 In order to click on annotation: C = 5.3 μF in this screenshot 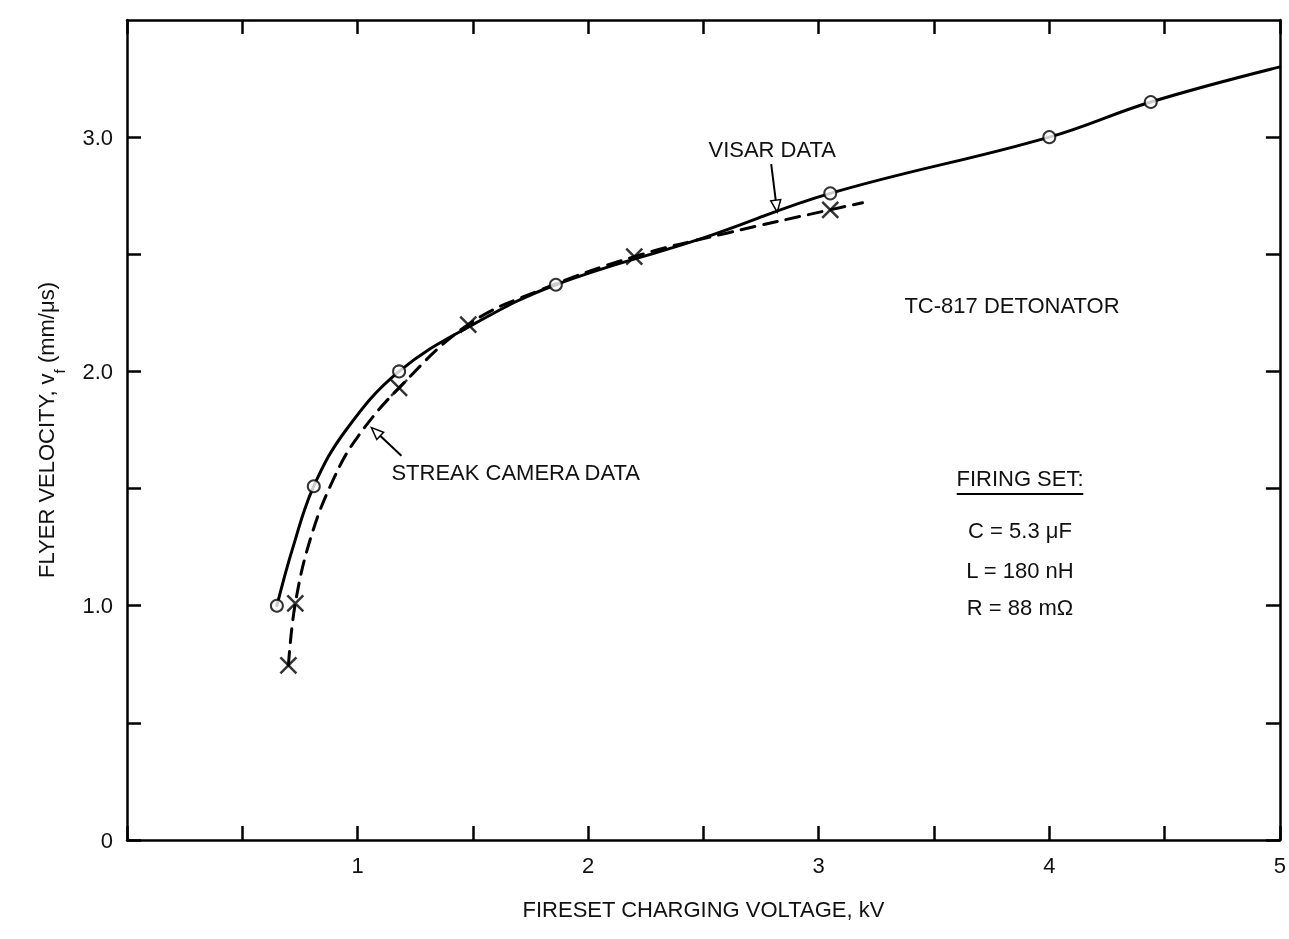, I will do `click(1020, 530)`.